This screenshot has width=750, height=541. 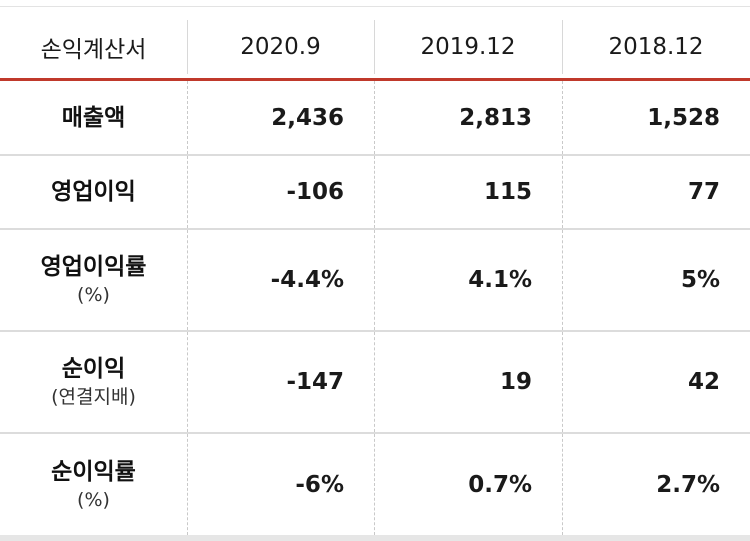 I want to click on table-row-operating-income: 영업이익 -106 115 77, so click(x=375, y=193).